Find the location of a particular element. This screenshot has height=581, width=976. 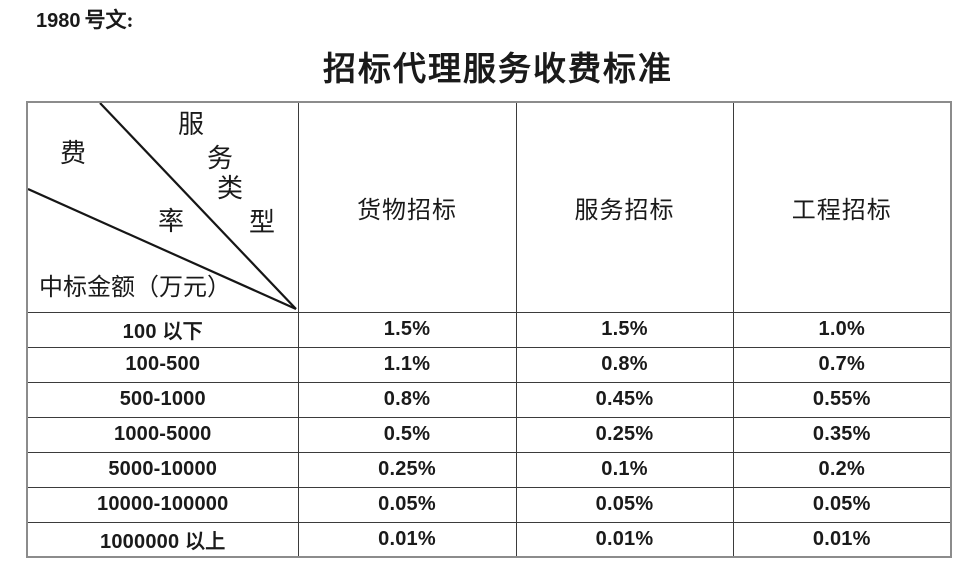

corner-header-cell: 服 务 类 型 费 率 中标金额（万元） is located at coordinates (162, 207).